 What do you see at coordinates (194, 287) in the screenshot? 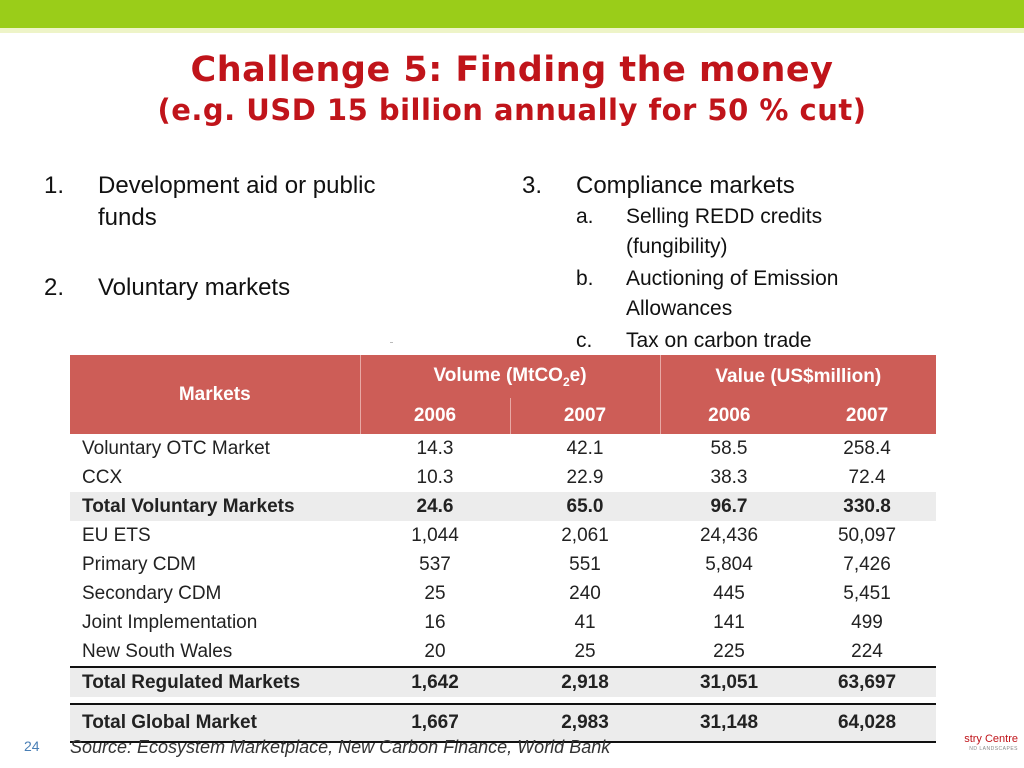
I see `list-text: Voluntary markets` at bounding box center [194, 287].